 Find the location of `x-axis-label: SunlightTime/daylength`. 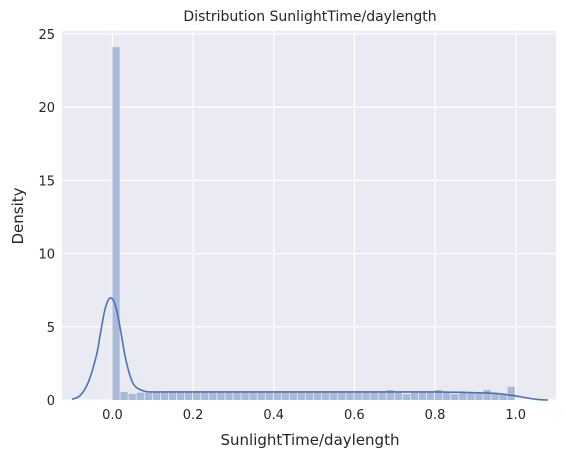

x-axis-label: SunlightTime/daylength is located at coordinates (310, 440).